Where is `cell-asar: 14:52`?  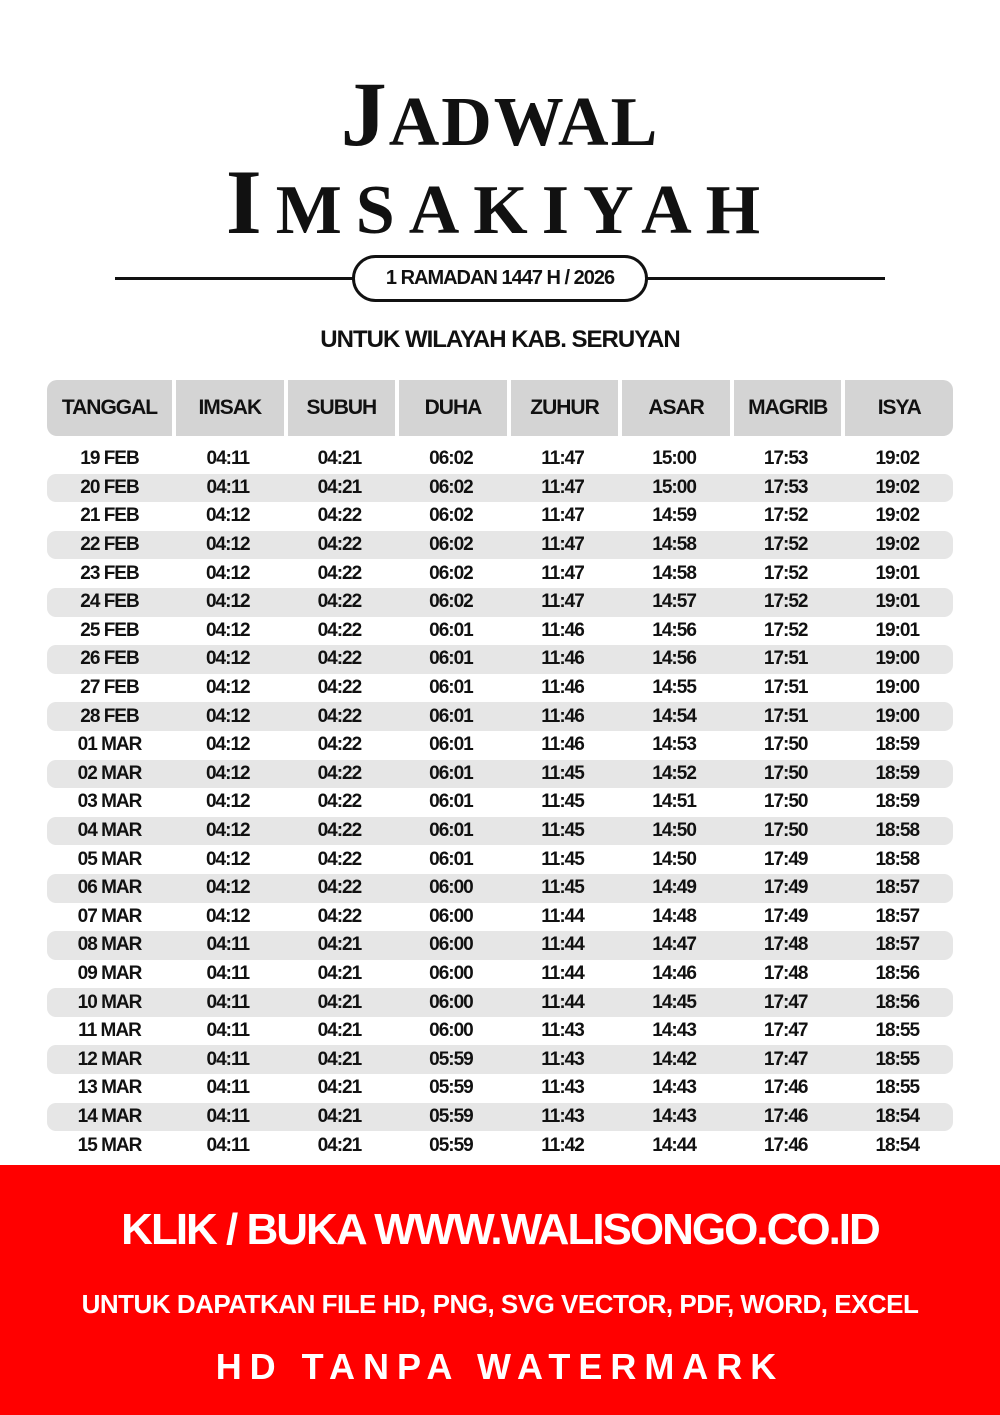
cell-asar: 14:52 is located at coordinates (674, 773).